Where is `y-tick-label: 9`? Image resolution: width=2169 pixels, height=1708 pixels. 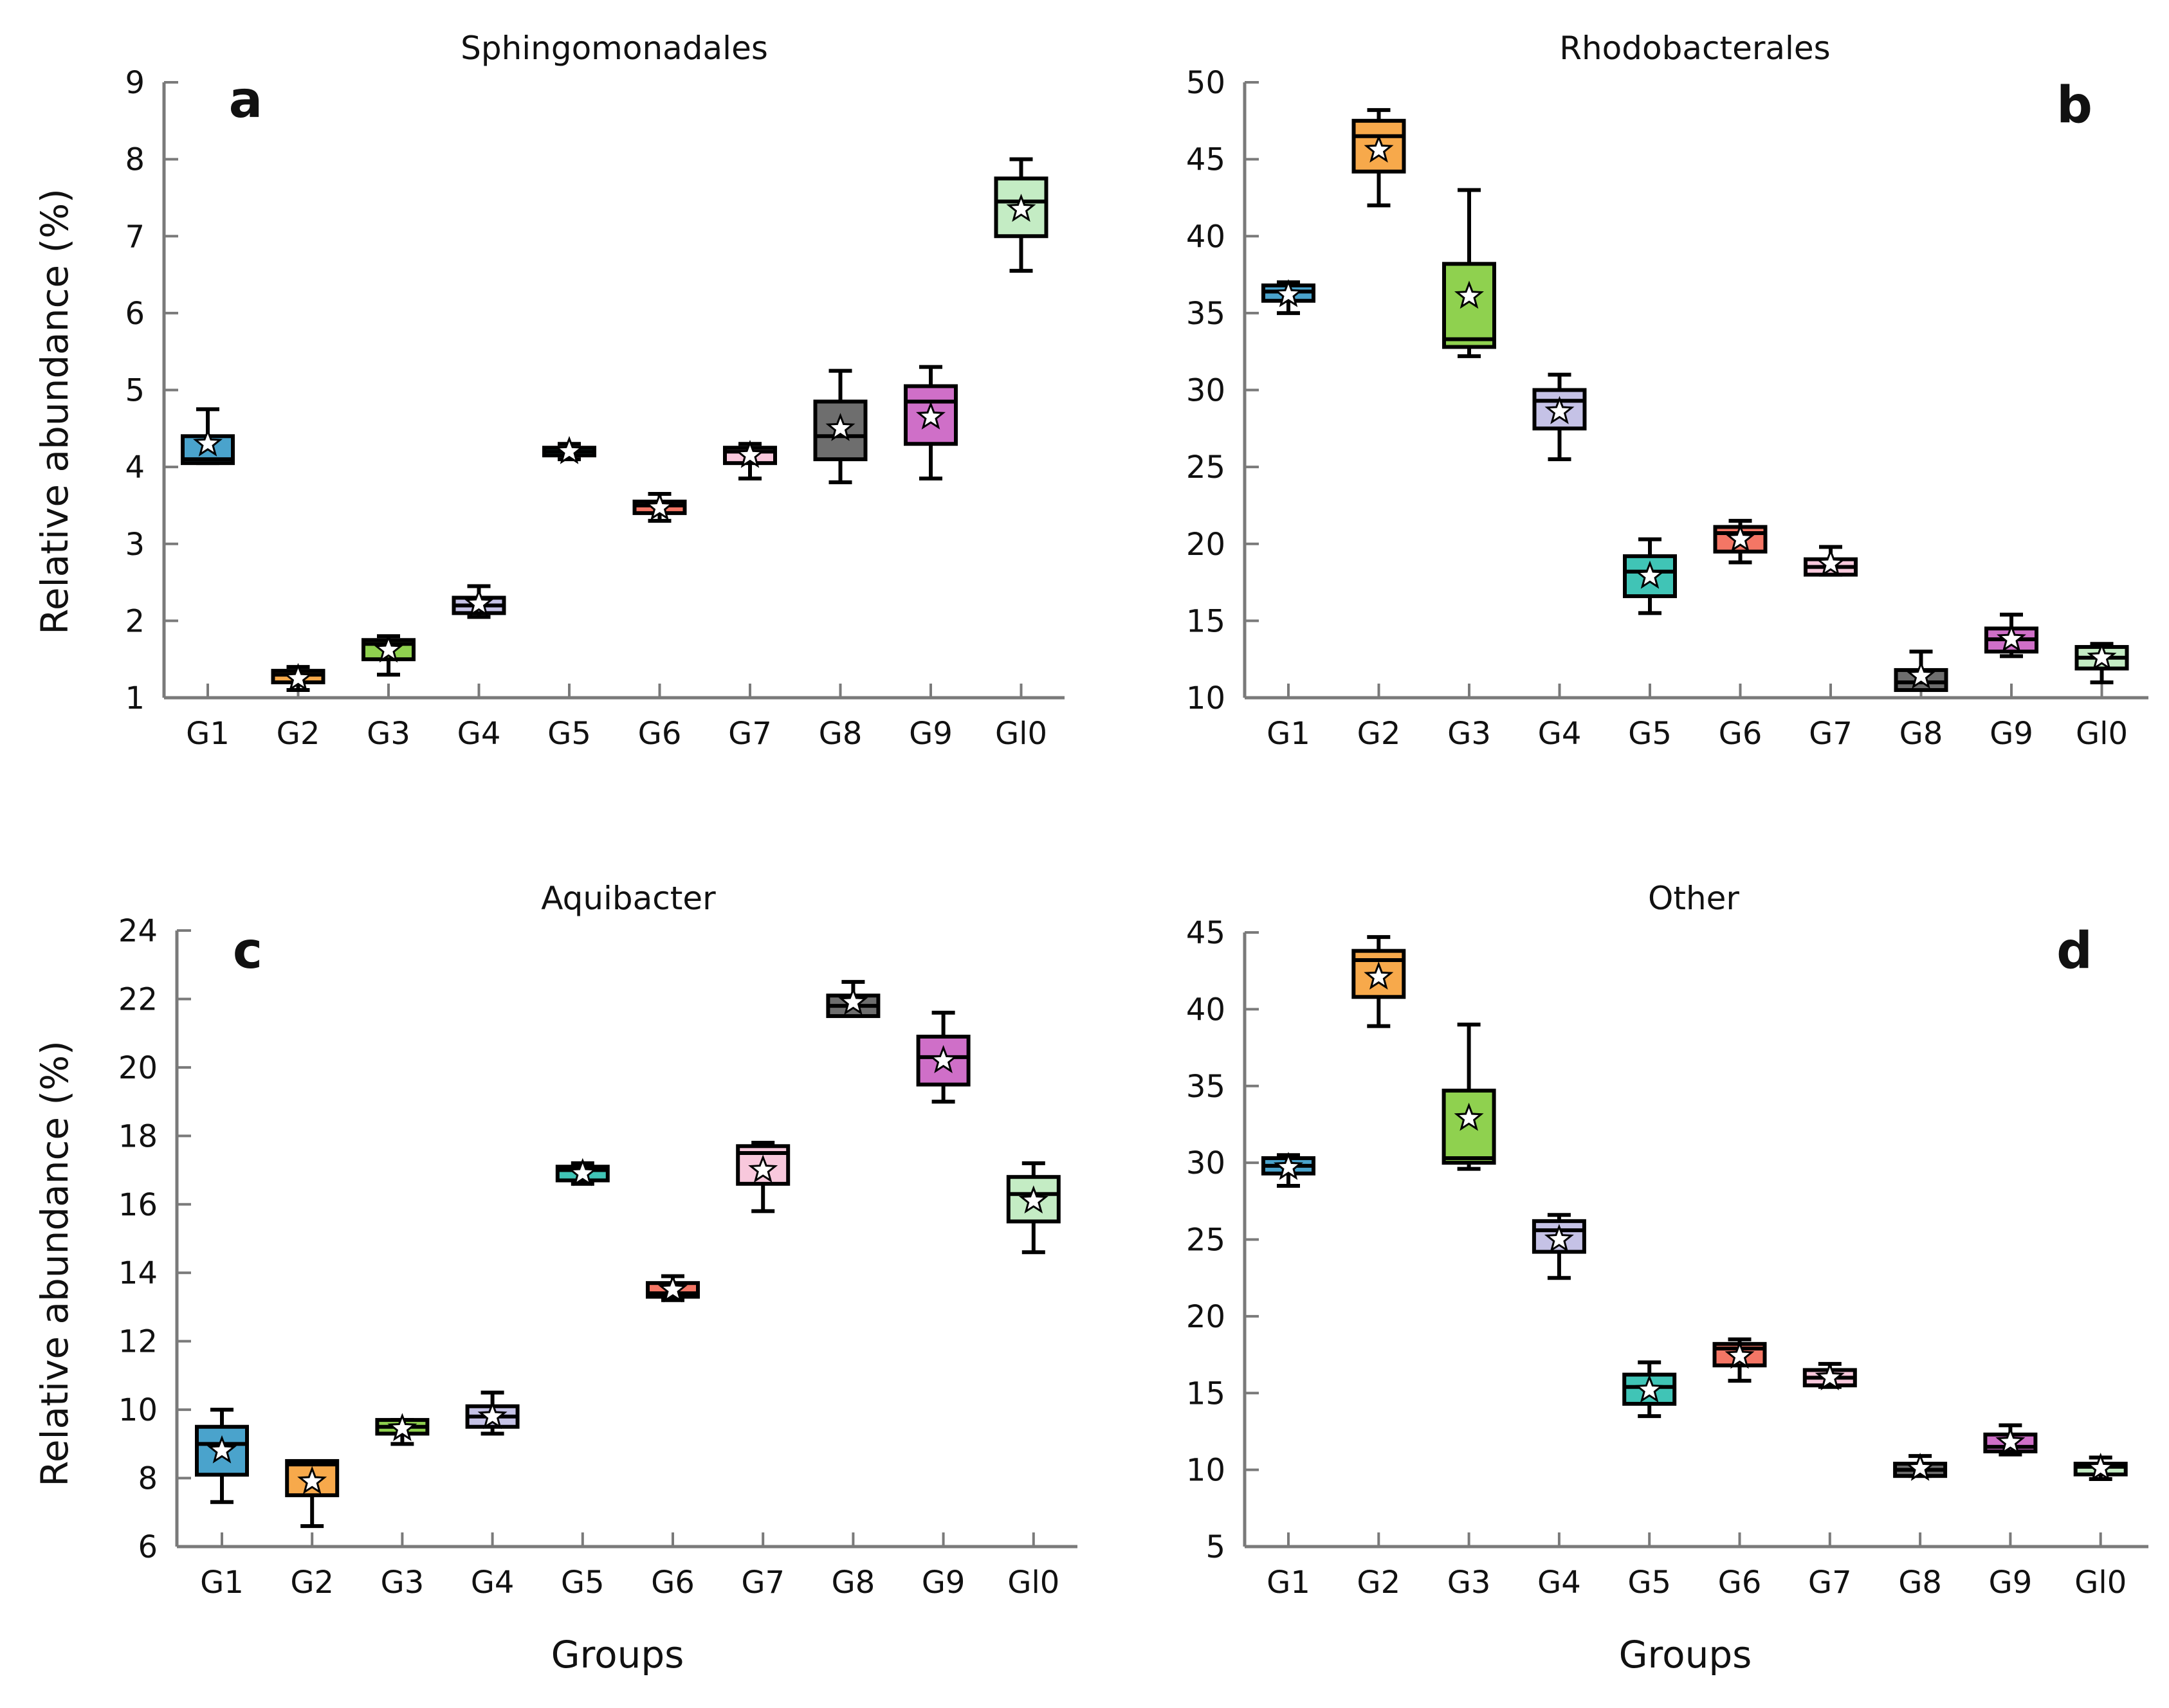
y-tick-label: 9 is located at coordinates (135, 83).